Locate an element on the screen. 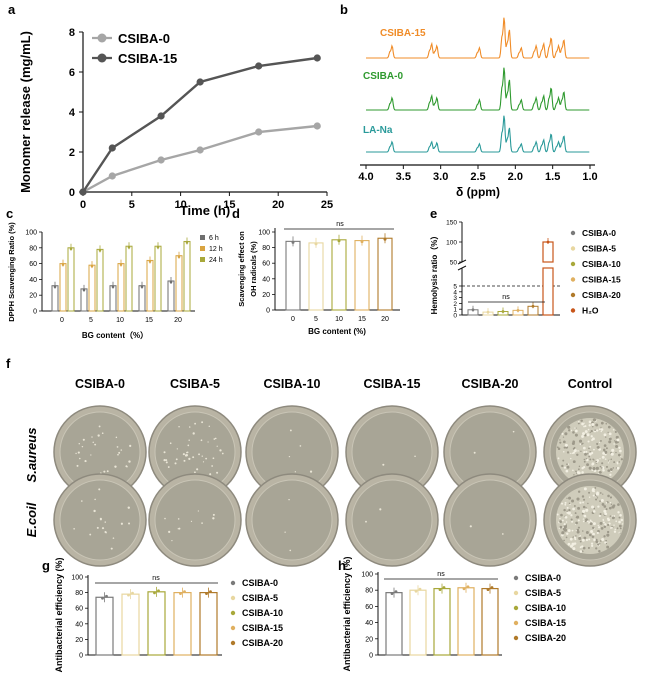 The height and width of the screenshot is (687, 660). chart-a-legend-label-0: CSIBA-0 is located at coordinates (144, 38).